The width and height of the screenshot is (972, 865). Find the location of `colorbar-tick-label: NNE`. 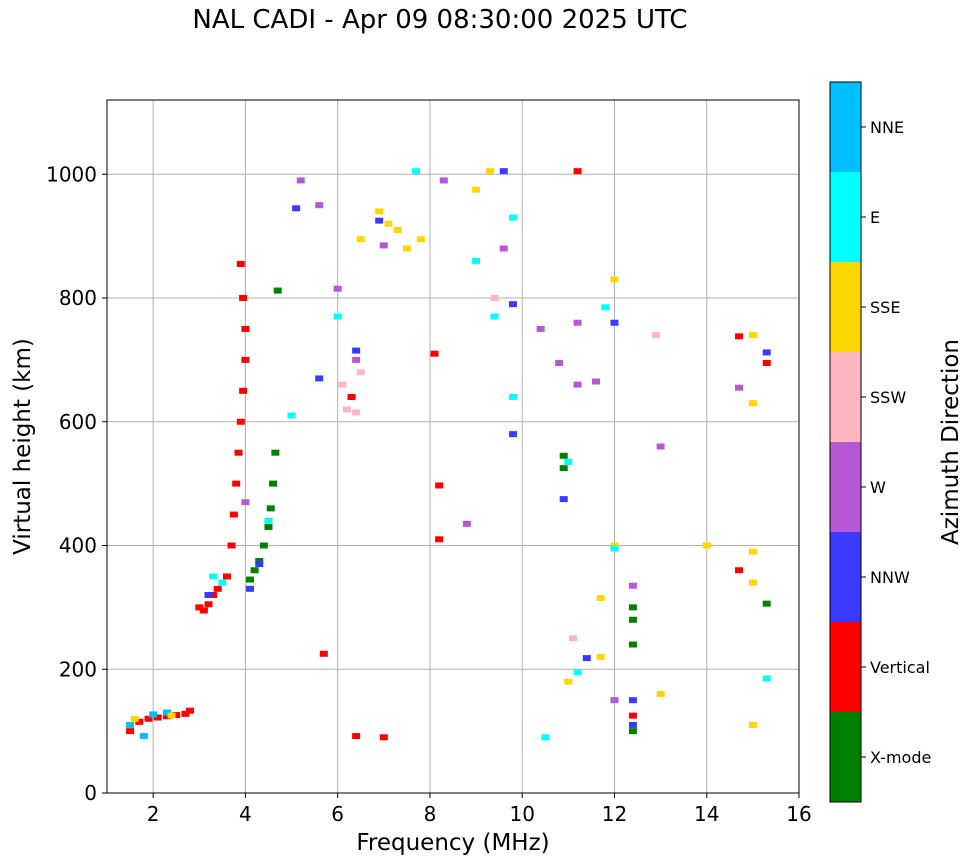

colorbar-tick-label: NNE is located at coordinates (887, 127).